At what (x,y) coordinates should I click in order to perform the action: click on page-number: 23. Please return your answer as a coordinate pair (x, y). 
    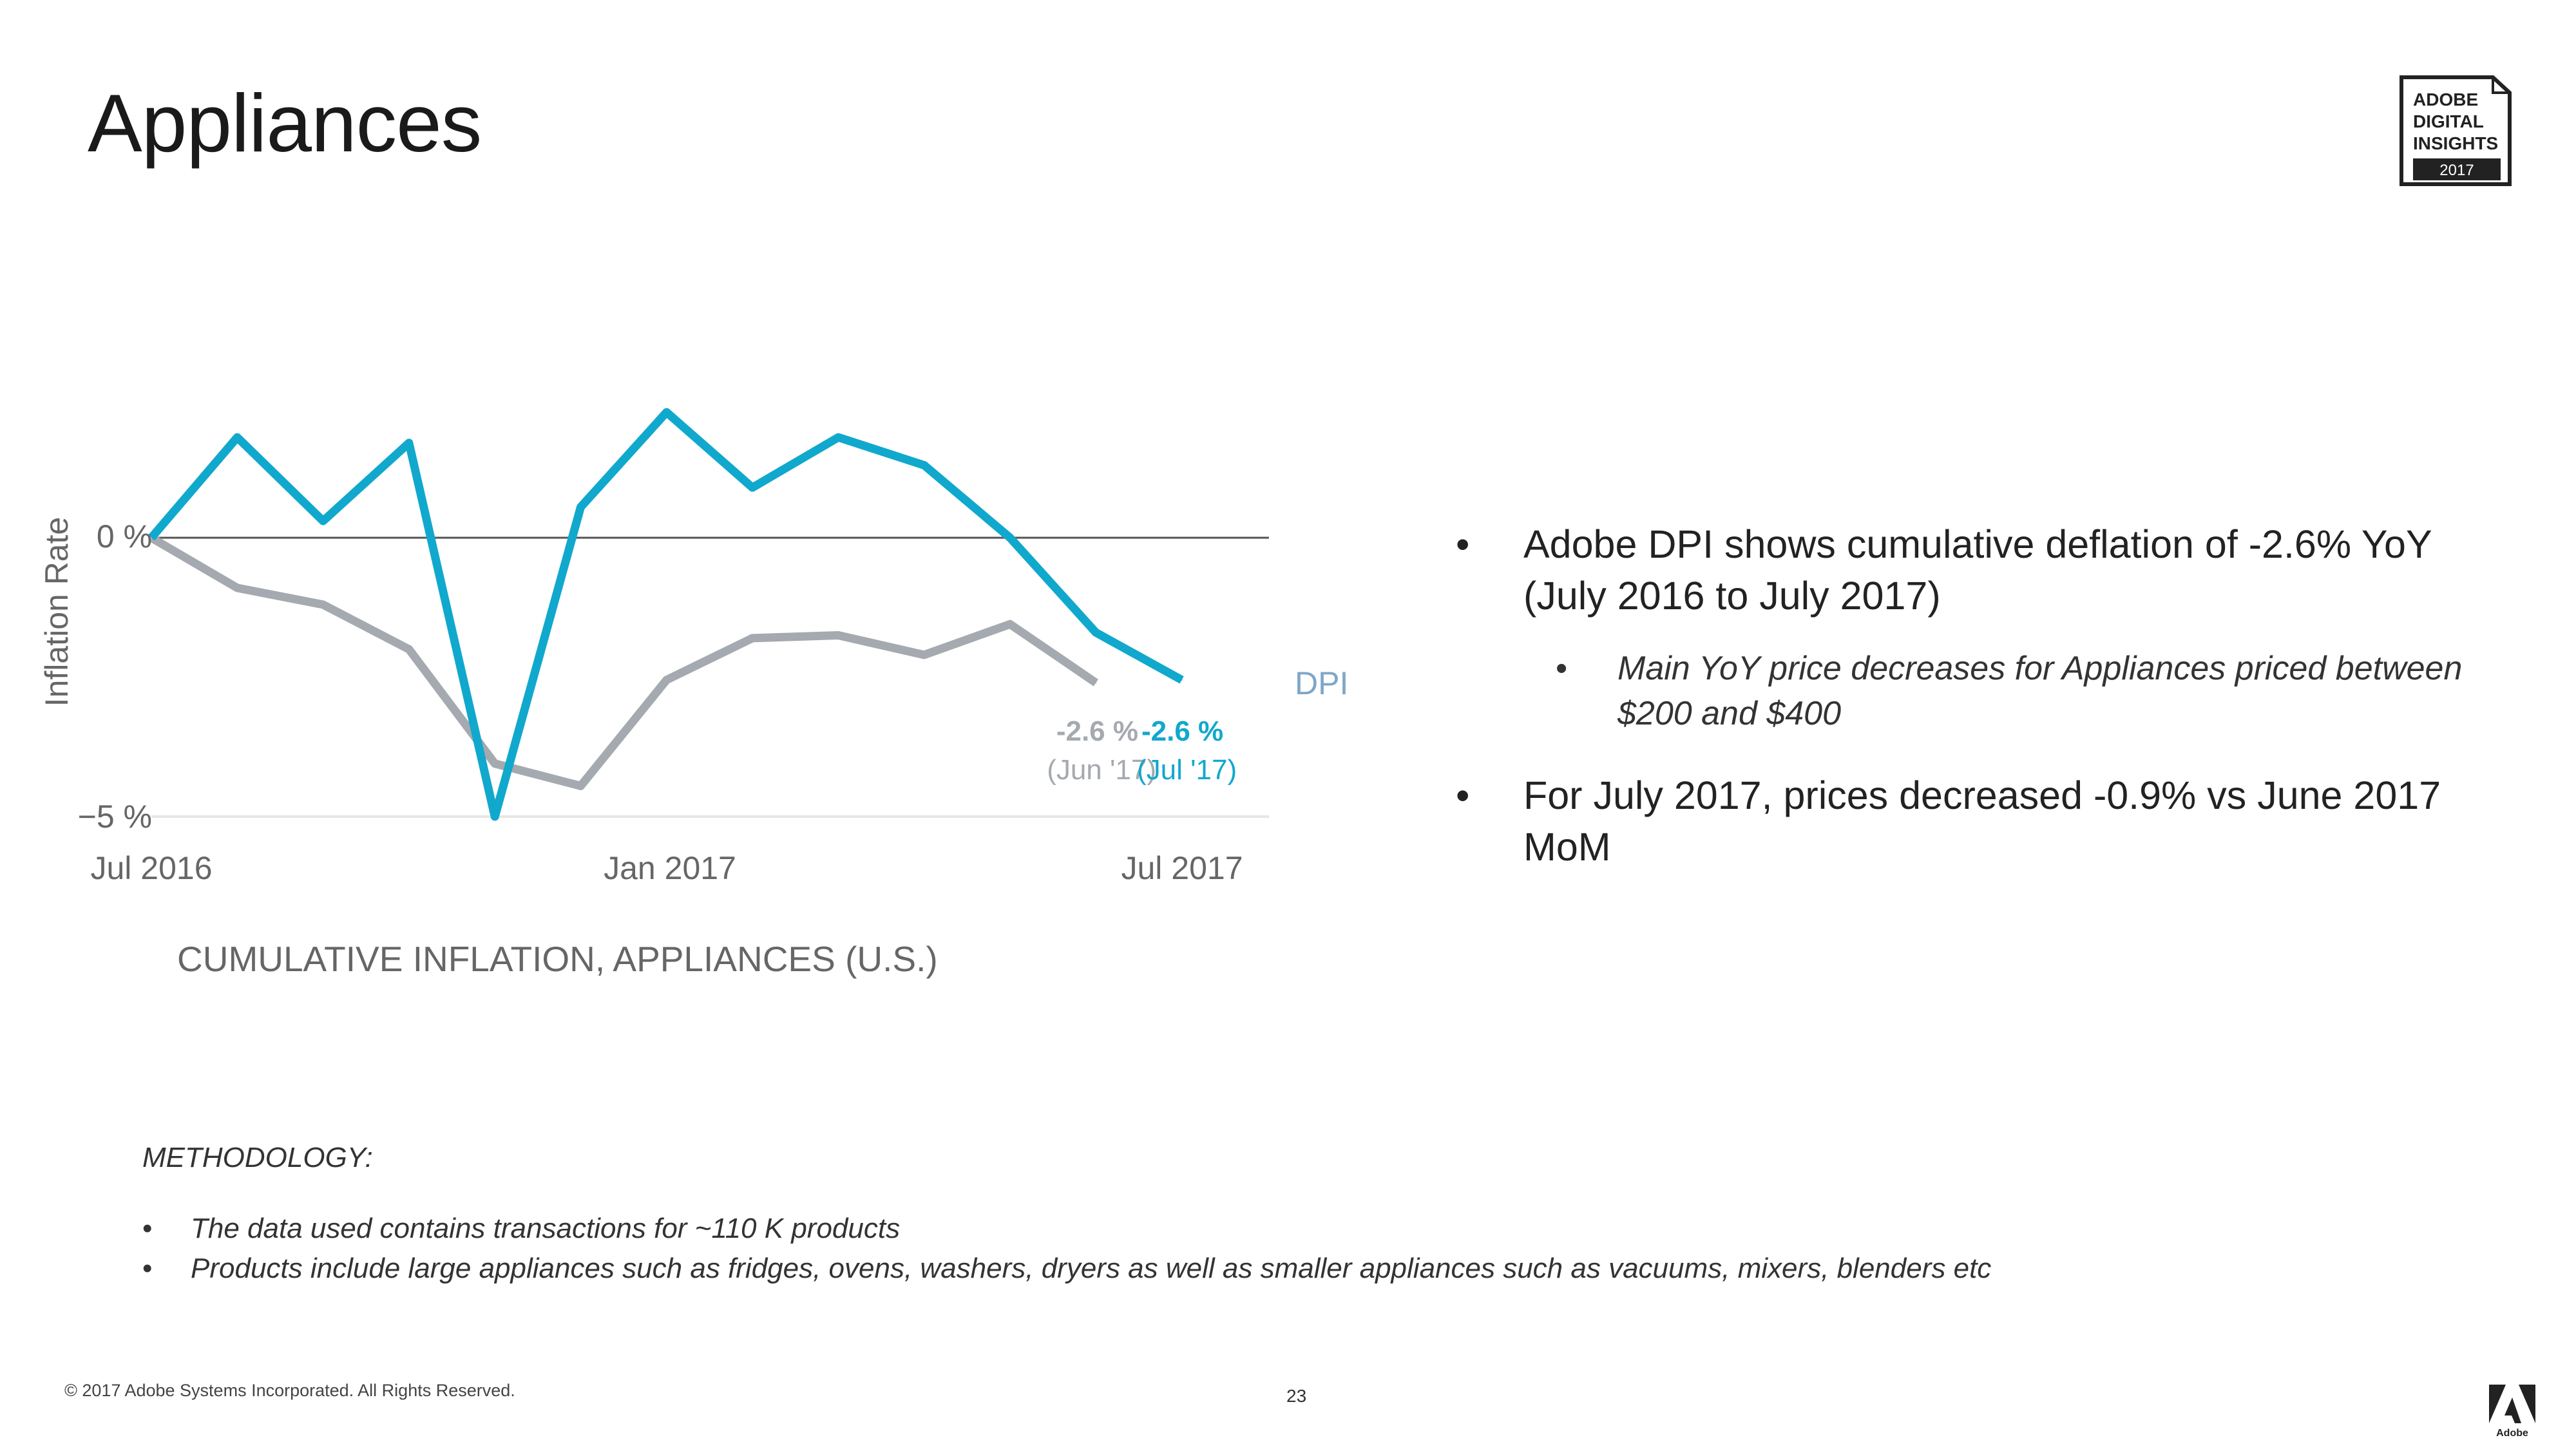
    Looking at the image, I should click on (1296, 1396).